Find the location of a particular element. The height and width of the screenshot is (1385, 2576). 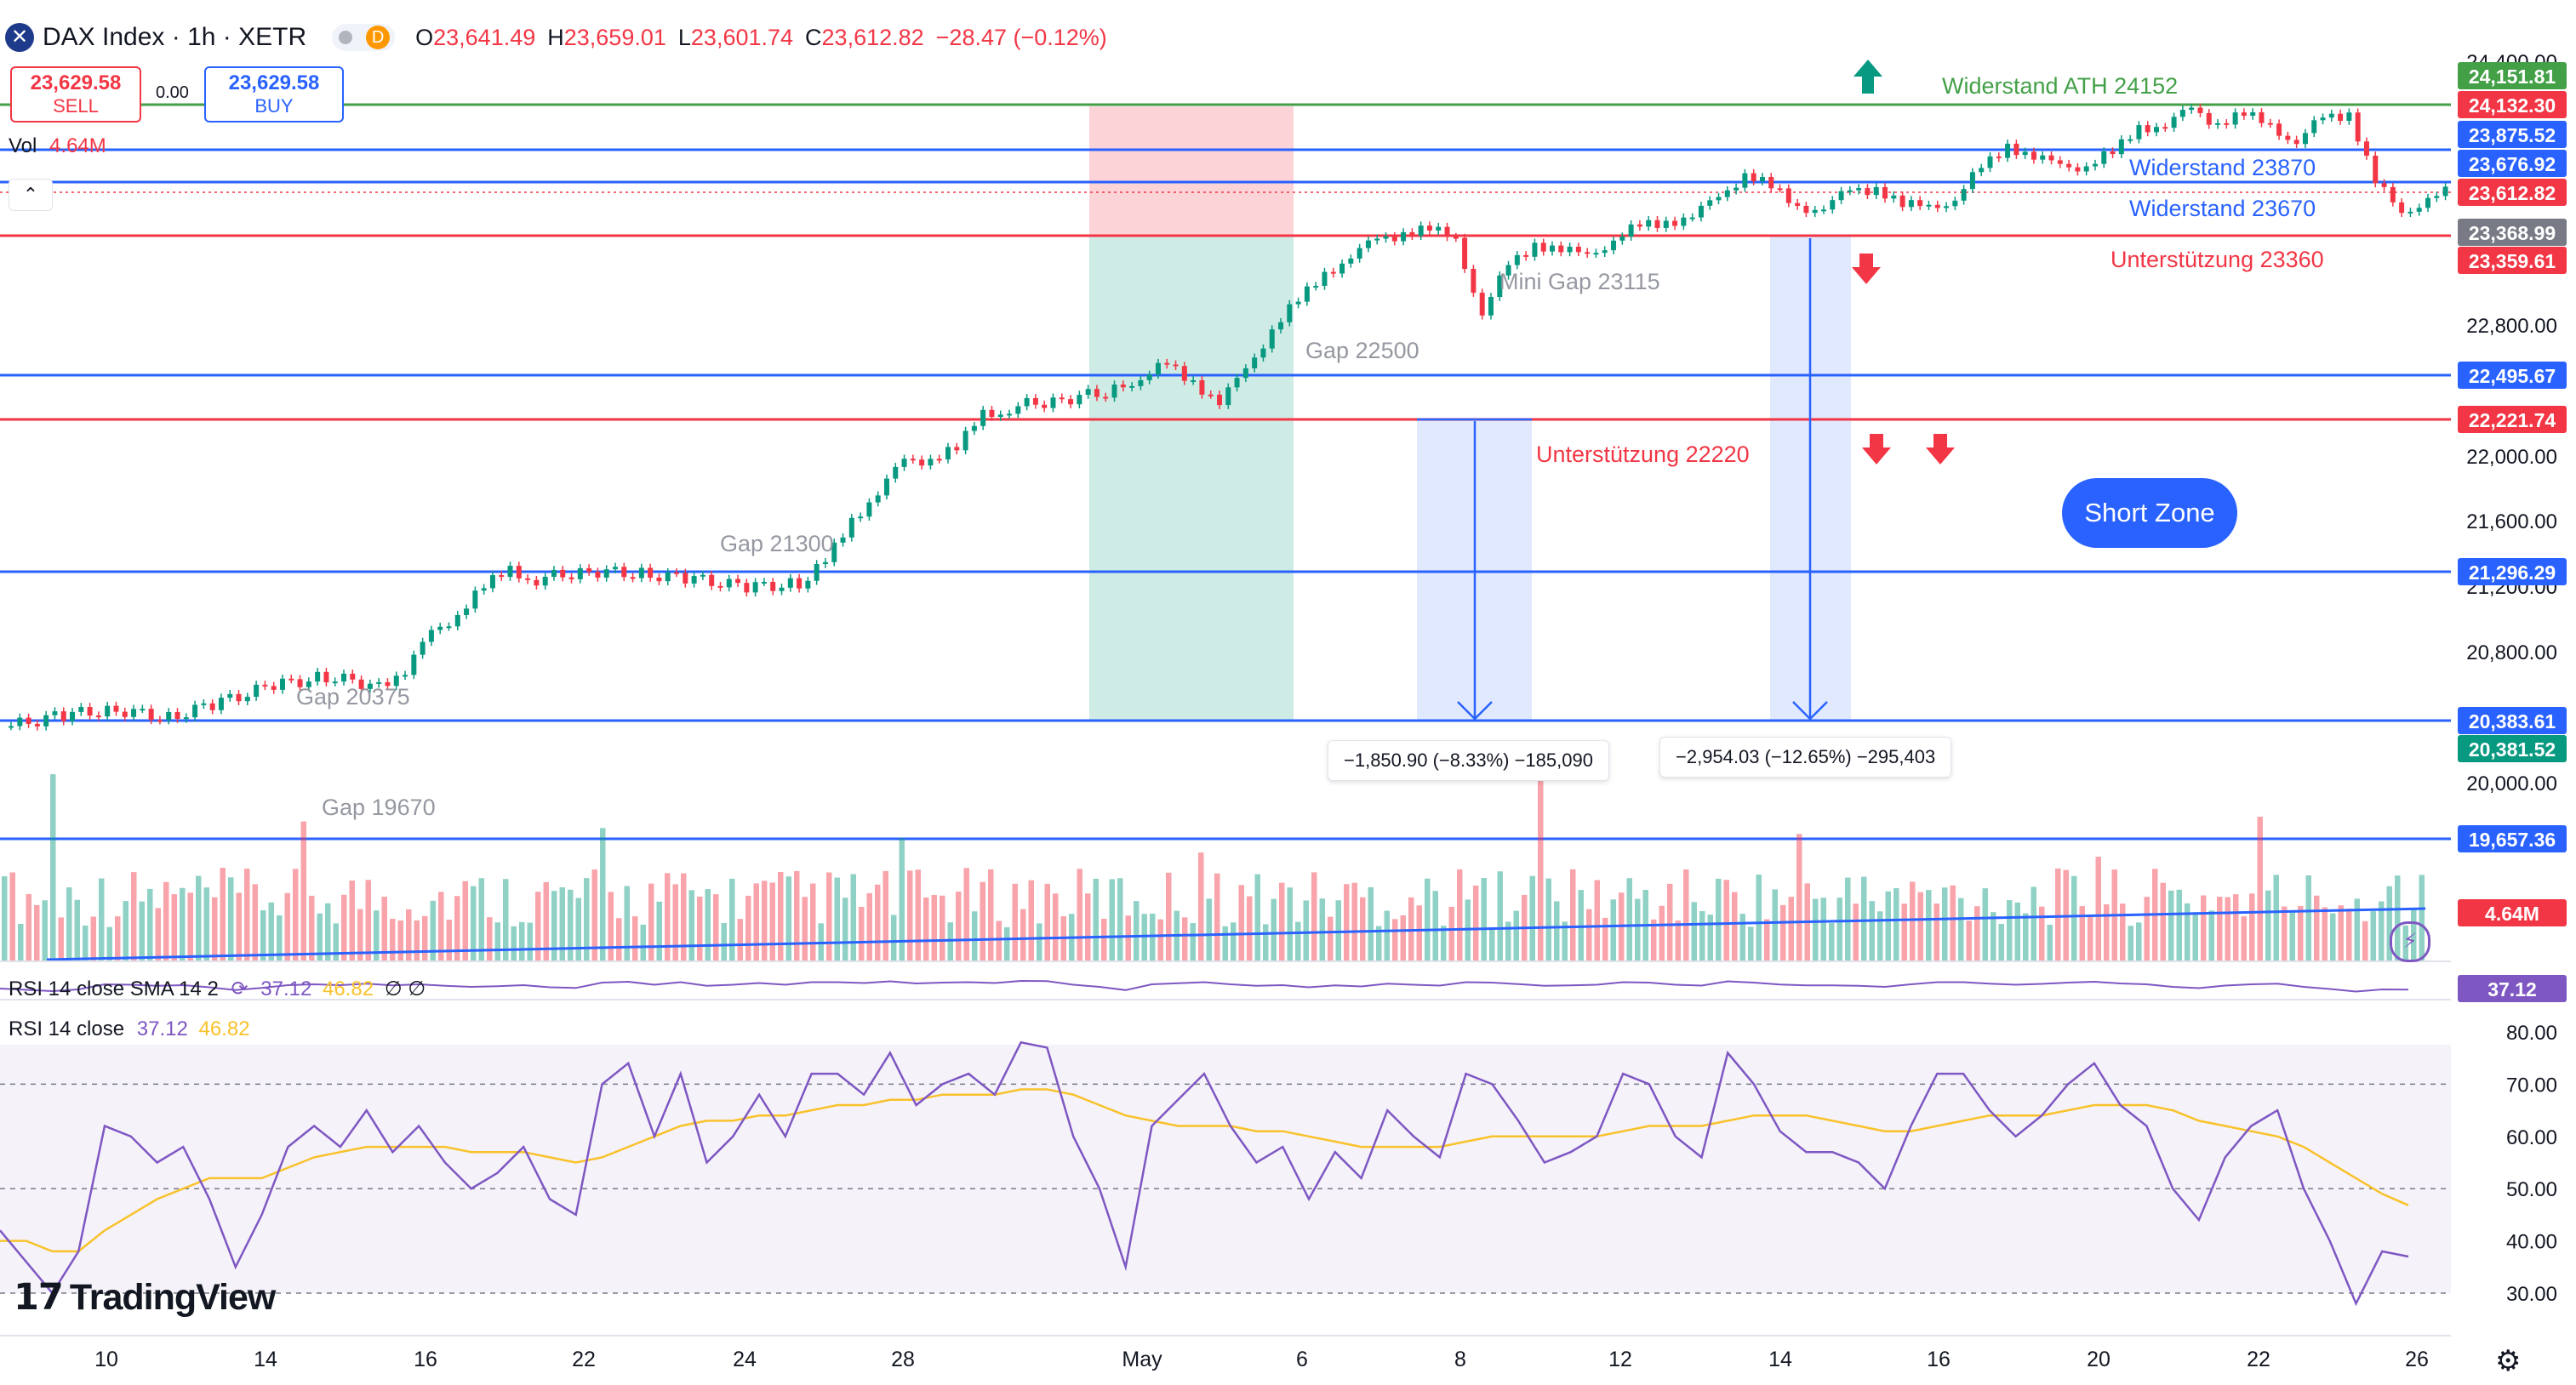

symbol-title: DAX Index · 1h · XETR is located at coordinates (174, 37).